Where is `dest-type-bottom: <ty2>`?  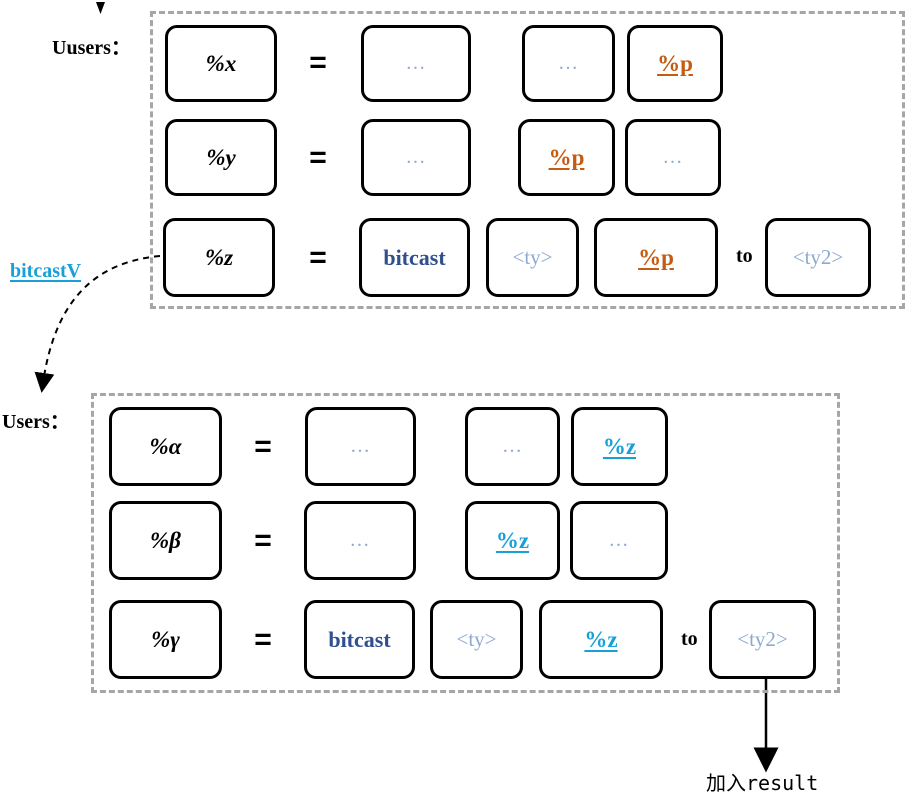 dest-type-bottom: <ty2> is located at coordinates (762, 639).